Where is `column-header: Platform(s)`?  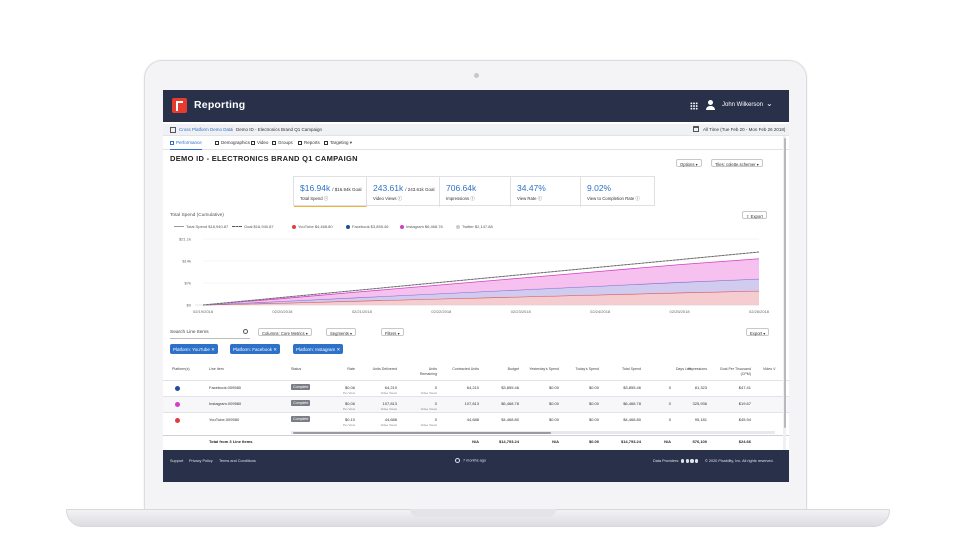
column-header: Platform(s) is located at coordinates (181, 369).